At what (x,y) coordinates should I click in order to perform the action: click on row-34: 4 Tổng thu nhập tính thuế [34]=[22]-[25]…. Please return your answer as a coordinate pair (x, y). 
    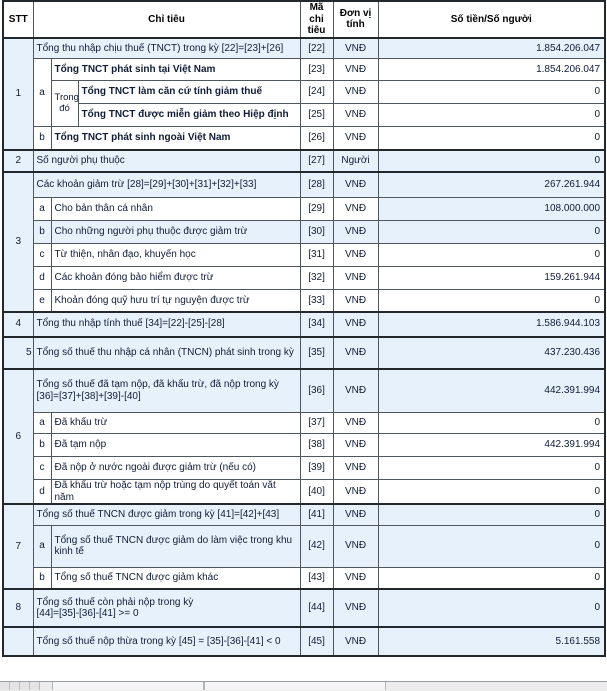
    Looking at the image, I should click on (304, 323).